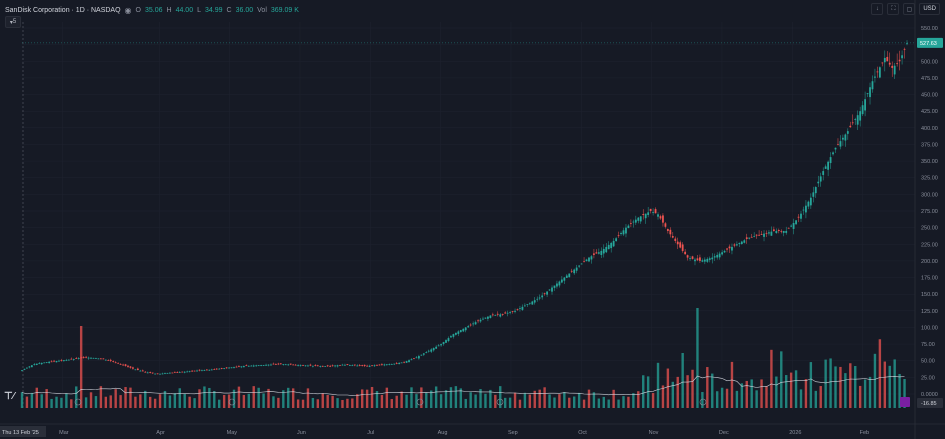 This screenshot has height=439, width=945. What do you see at coordinates (929, 195) in the screenshot?
I see `price-tick-label: 300.00` at bounding box center [929, 195].